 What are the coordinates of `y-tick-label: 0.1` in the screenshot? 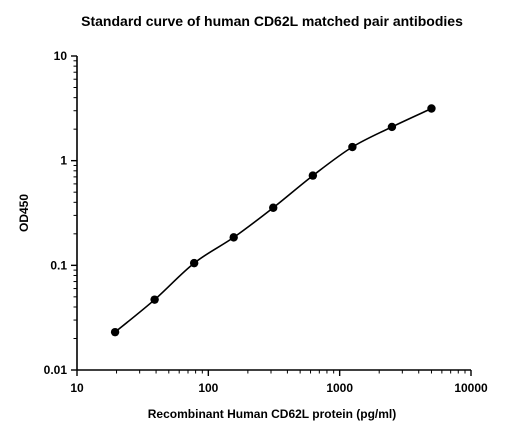 It's located at (58, 265).